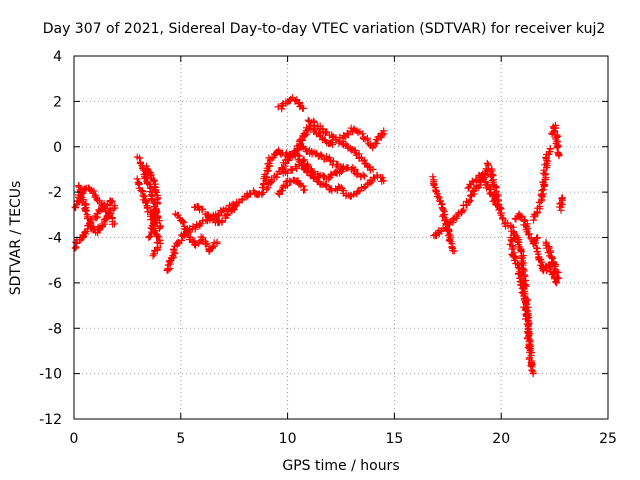  What do you see at coordinates (55, 193) in the screenshot?
I see `y-tick-label-5: -2` at bounding box center [55, 193].